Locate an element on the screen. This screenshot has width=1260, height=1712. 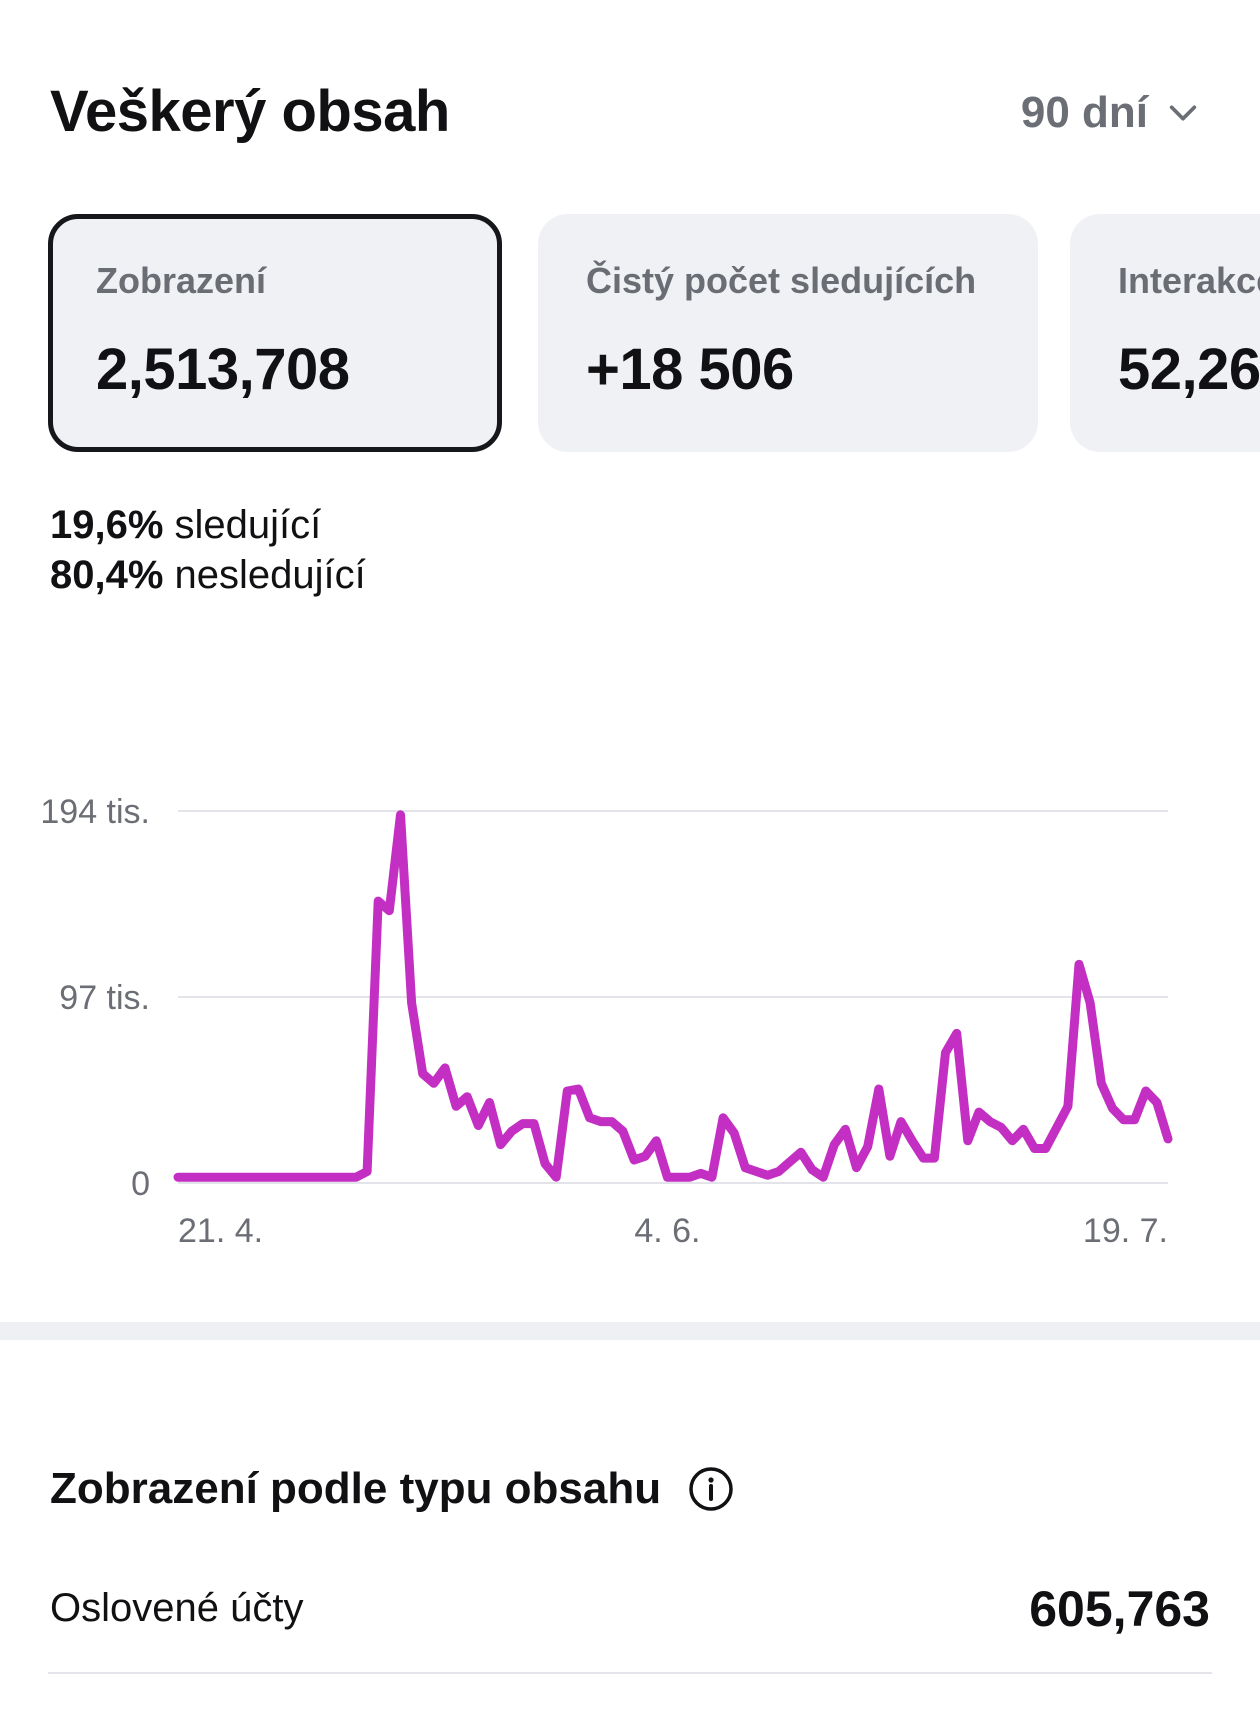
metric-card-net-followers: Čistý počet sledujících +18 506 is located at coordinates (788, 333).